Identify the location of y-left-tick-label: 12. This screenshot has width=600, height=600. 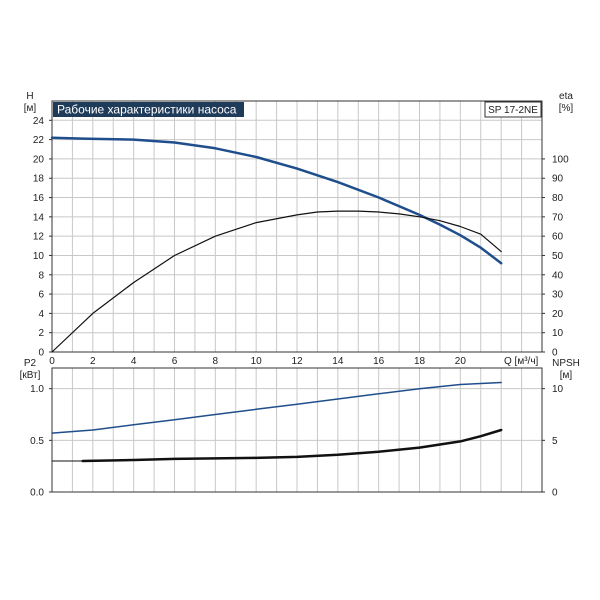
(39, 237).